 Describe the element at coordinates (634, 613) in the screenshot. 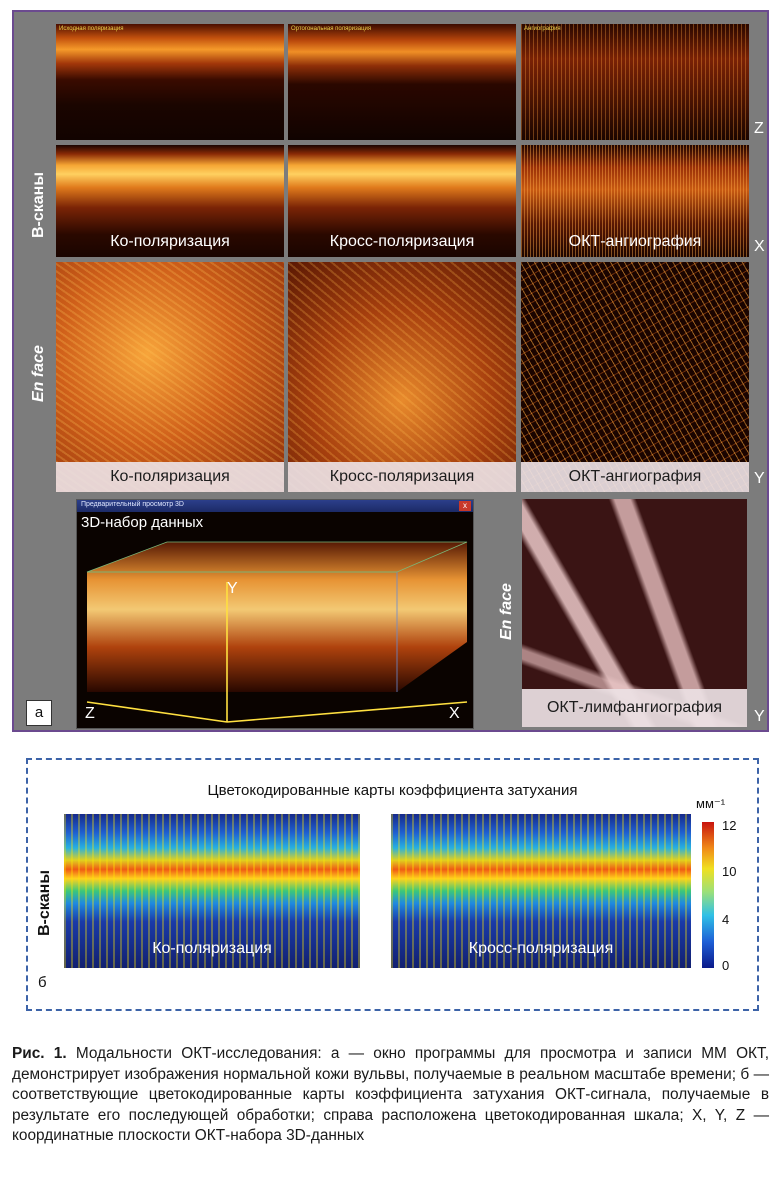

I see `enface-lymph: ОКТ-лимфангиография` at that location.